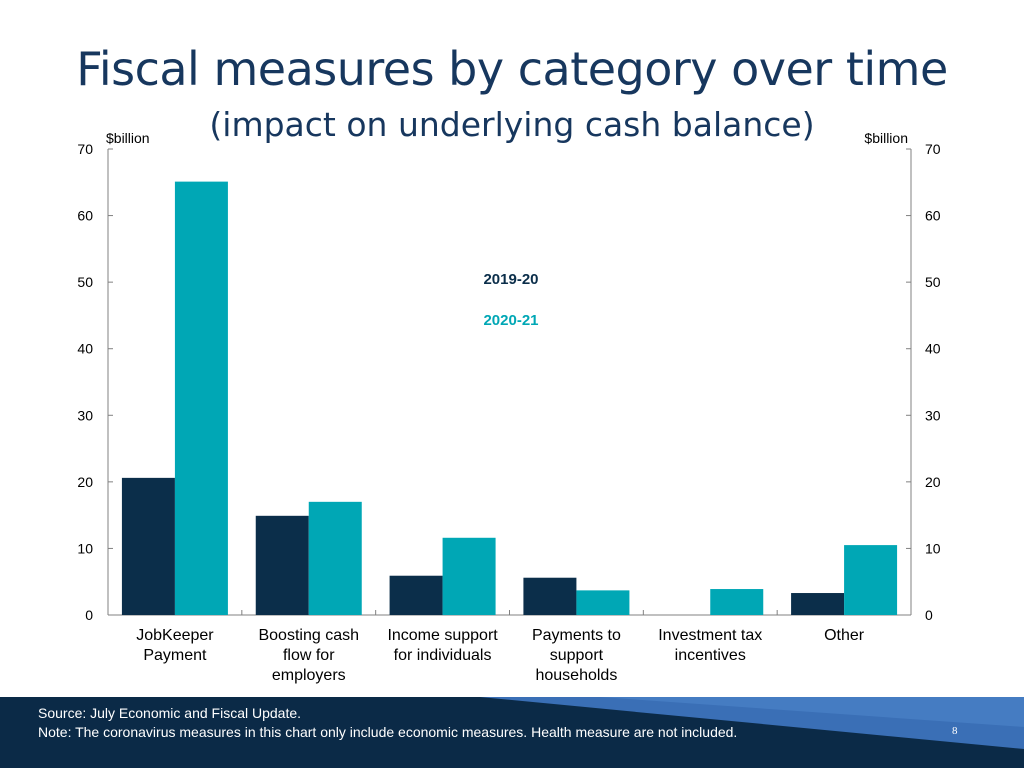  I want to click on y-tick-label-right: 30, so click(933, 415).